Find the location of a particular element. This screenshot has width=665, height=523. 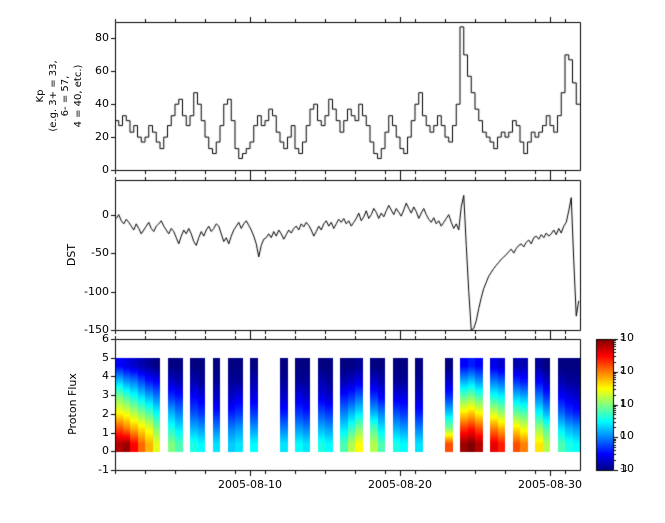

colorbar-tick-label: 10 0 is located at coordinates (627, 436).